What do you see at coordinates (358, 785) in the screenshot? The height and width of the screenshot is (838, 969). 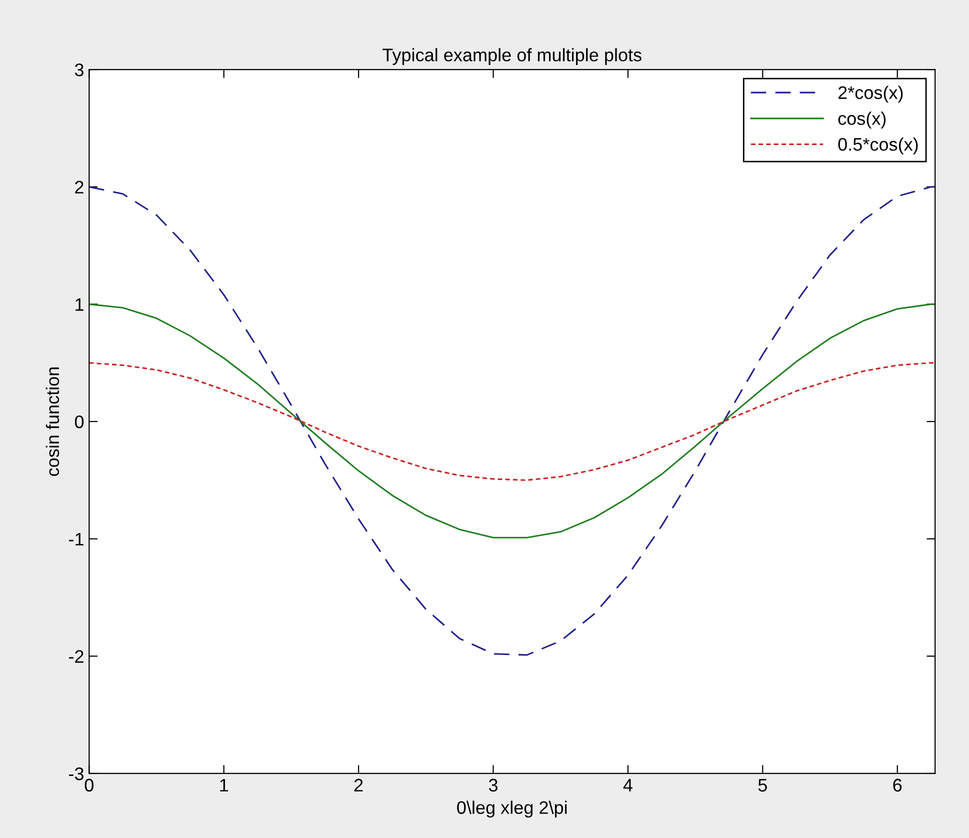 I see `x-tick-label: 2` at bounding box center [358, 785].